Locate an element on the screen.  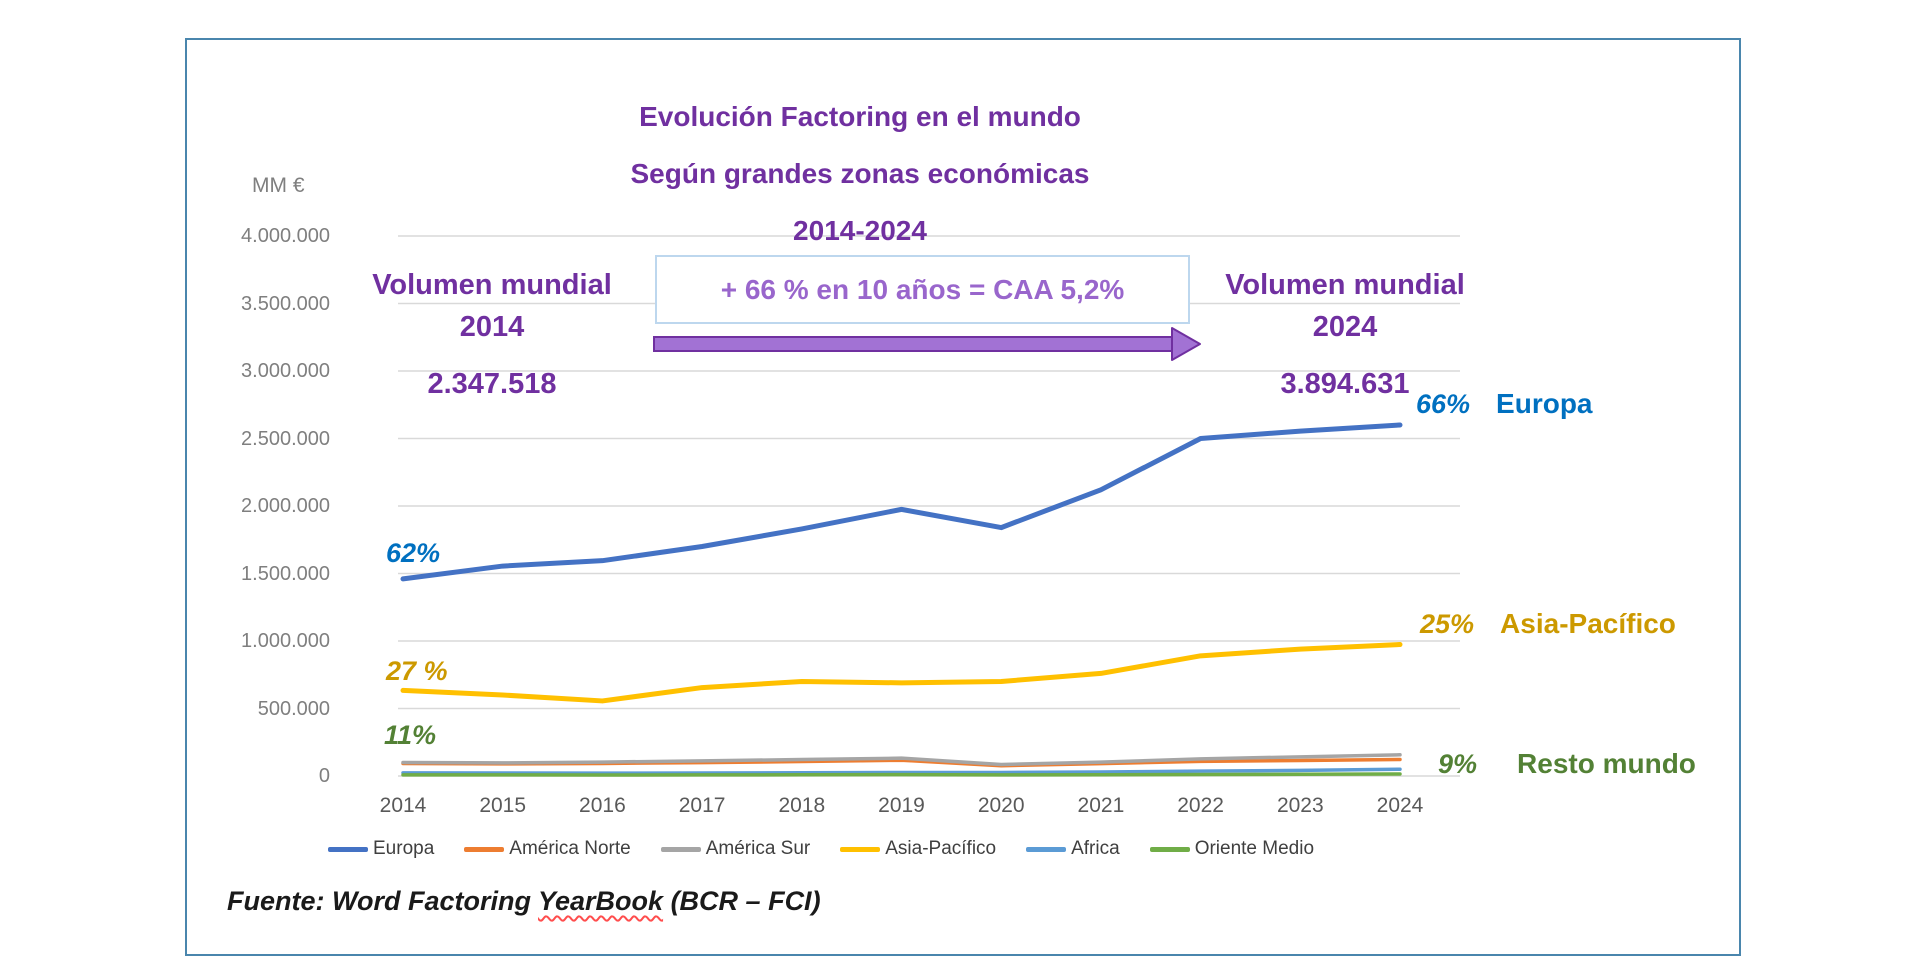
legend-item: Europa is located at coordinates (381, 849).